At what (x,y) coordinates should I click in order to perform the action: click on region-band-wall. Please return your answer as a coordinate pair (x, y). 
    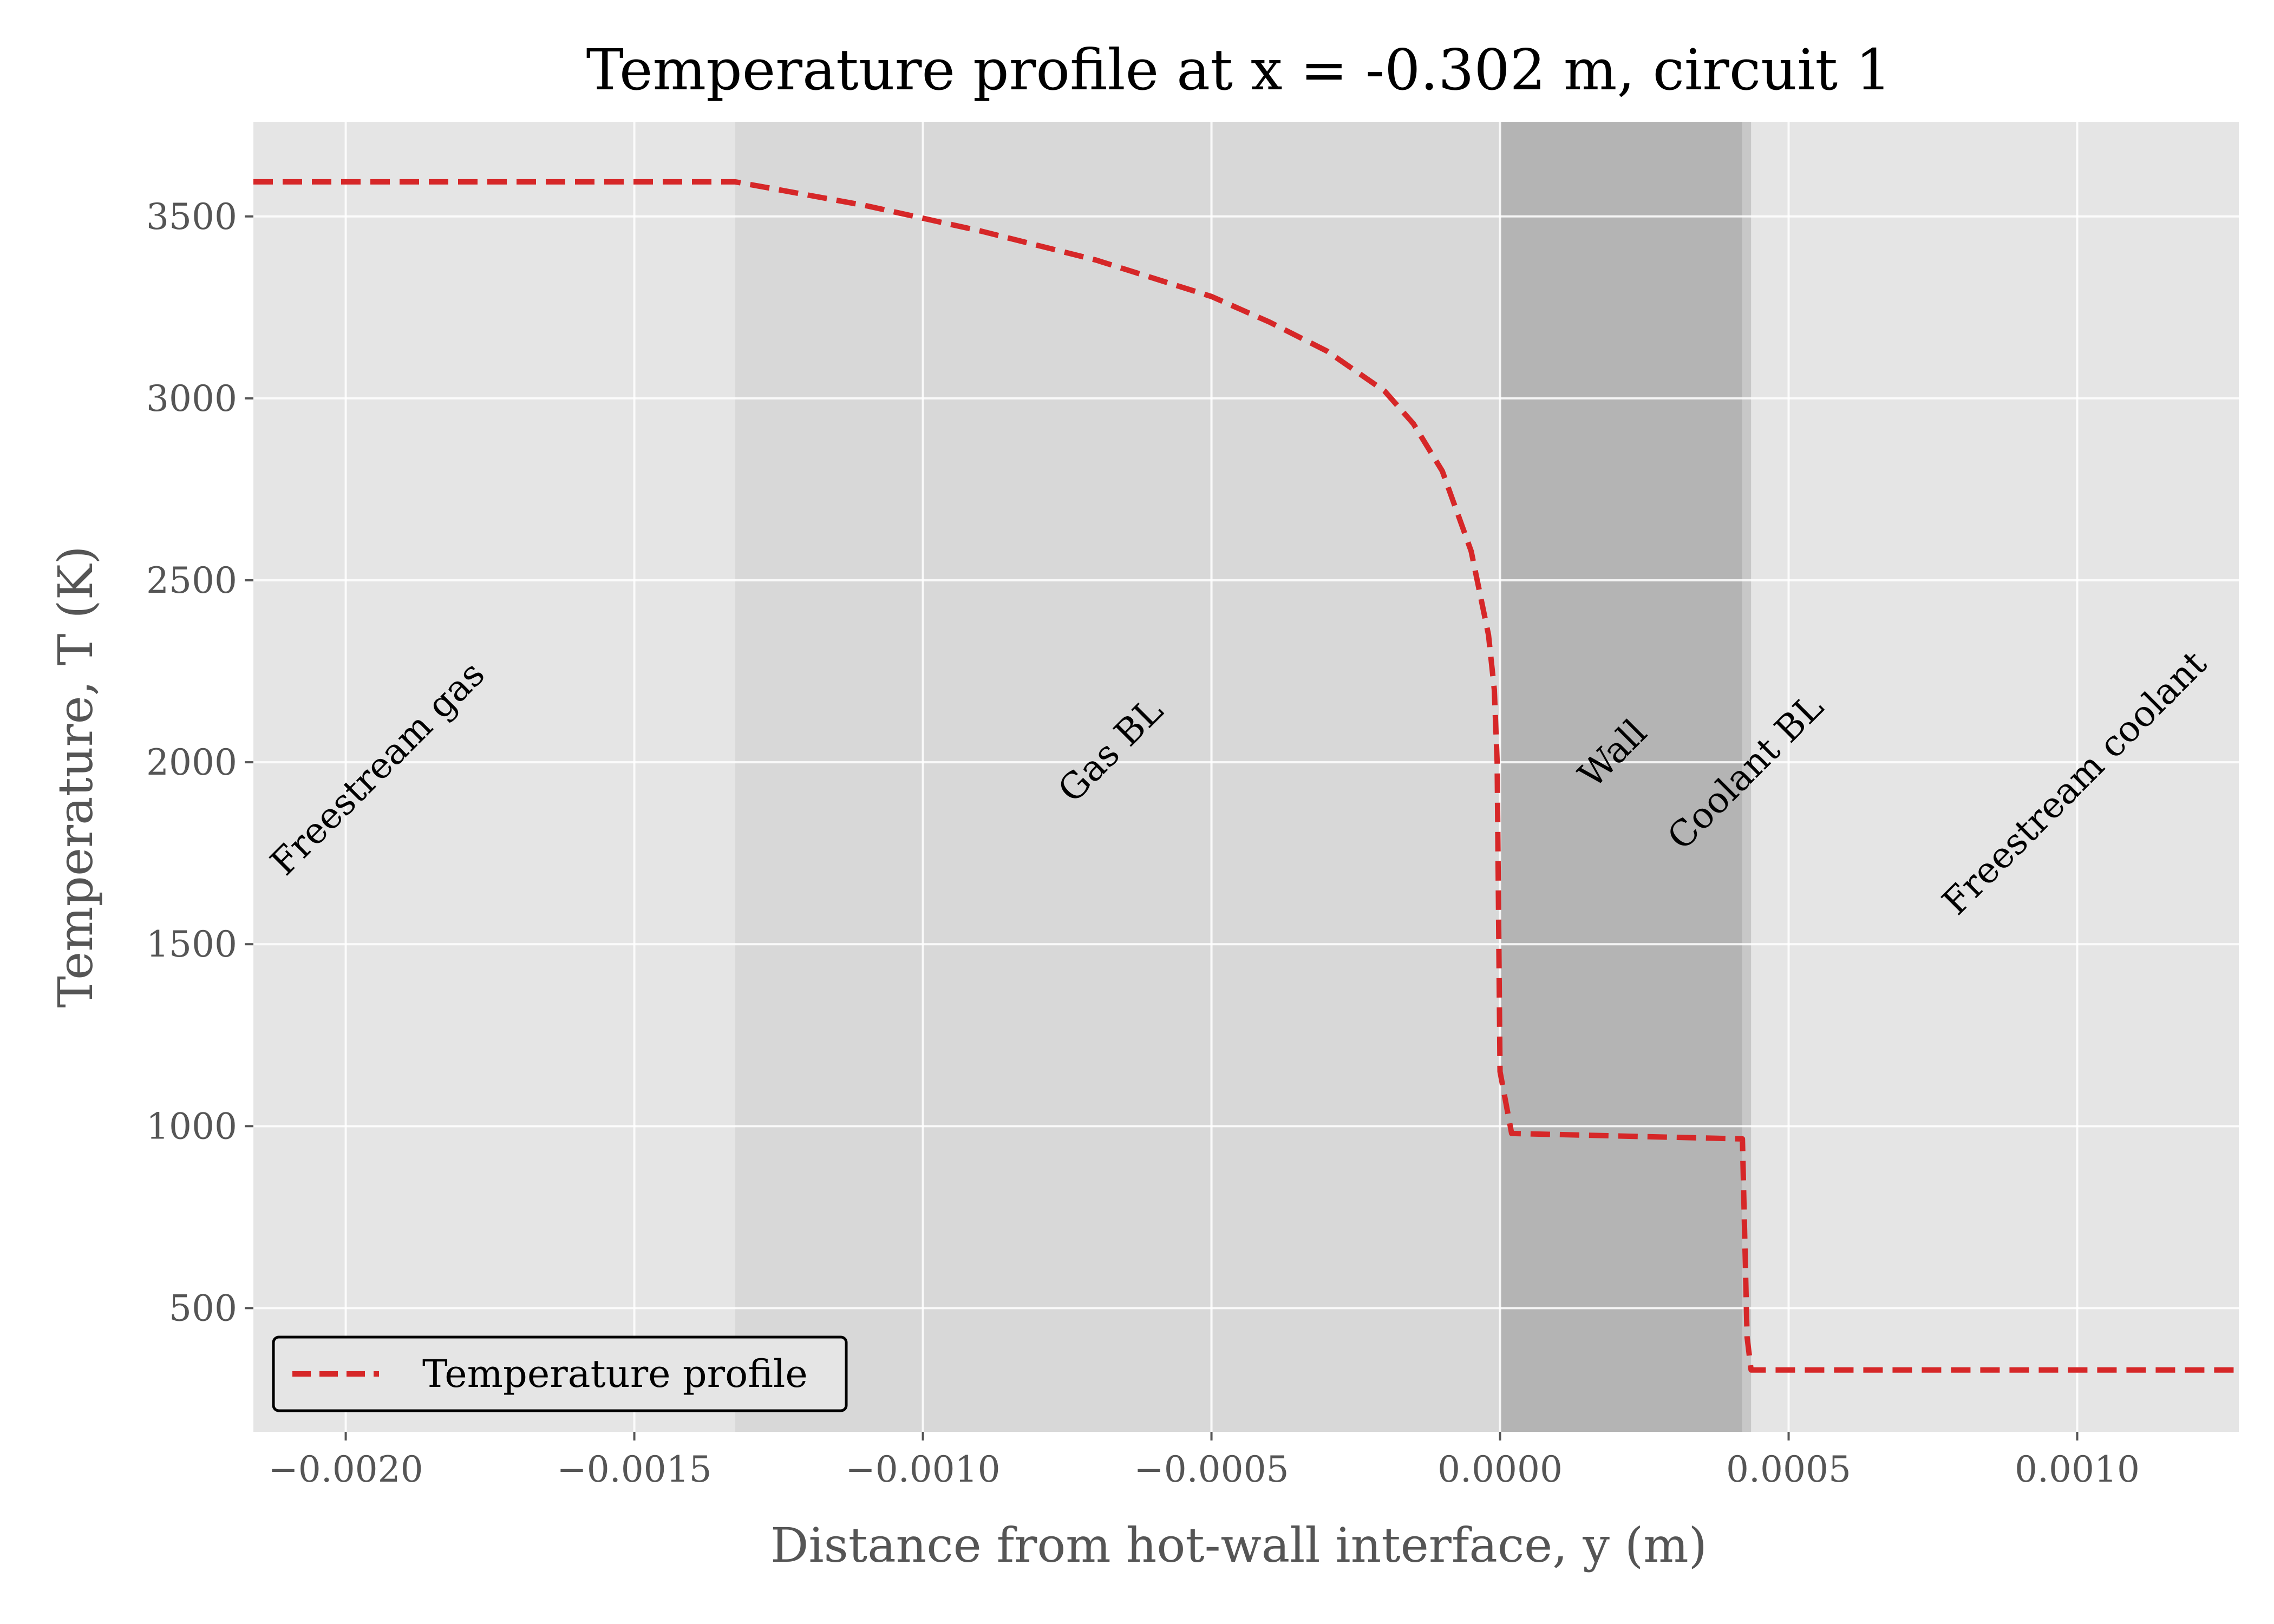
    Looking at the image, I should click on (1622, 777).